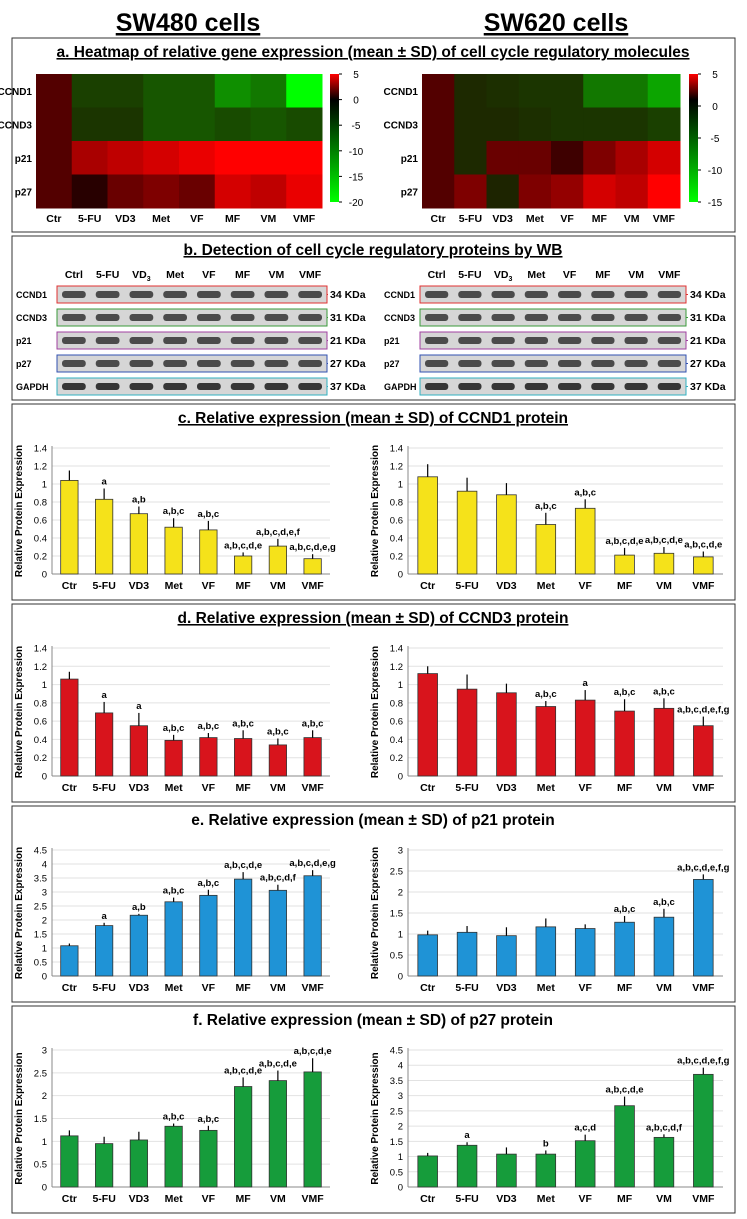  Describe the element at coordinates (400, 1066) in the screenshot. I see `y-tick-label: 4` at that location.